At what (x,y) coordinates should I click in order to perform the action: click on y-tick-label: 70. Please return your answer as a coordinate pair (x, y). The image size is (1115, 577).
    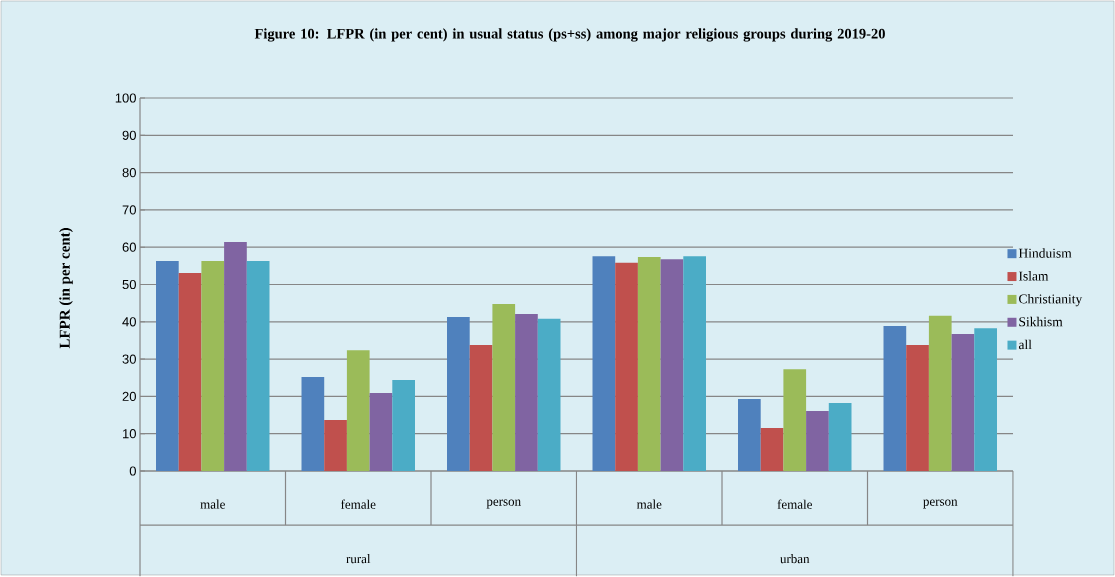
    Looking at the image, I should click on (129, 210).